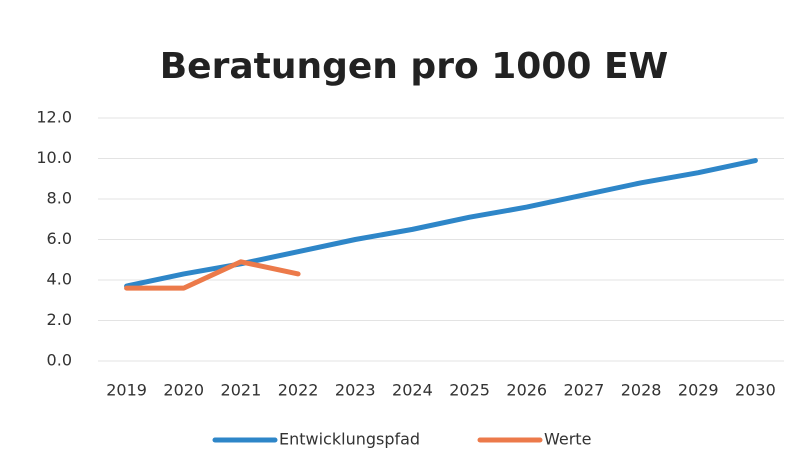 This screenshot has height=475, width=798. Describe the element at coordinates (567, 439) in the screenshot. I see `legend-label: Werte` at that location.